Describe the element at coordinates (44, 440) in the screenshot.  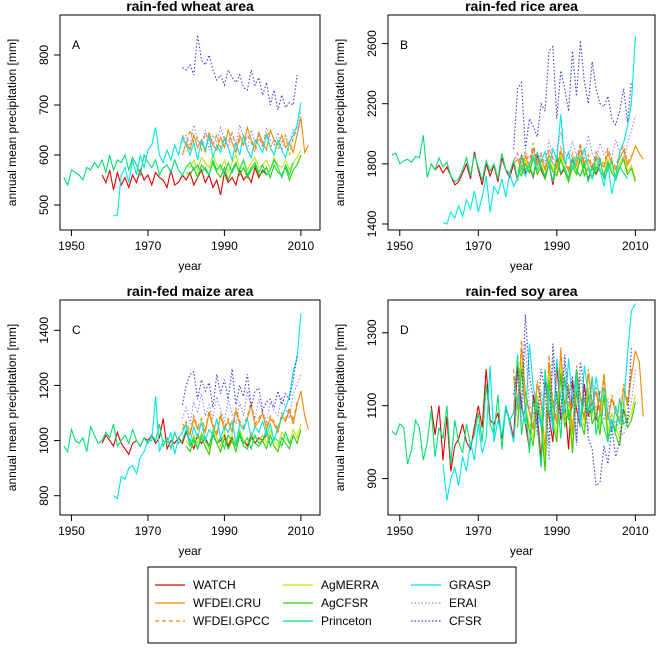
I see `y-tick-label: 1000` at that location.